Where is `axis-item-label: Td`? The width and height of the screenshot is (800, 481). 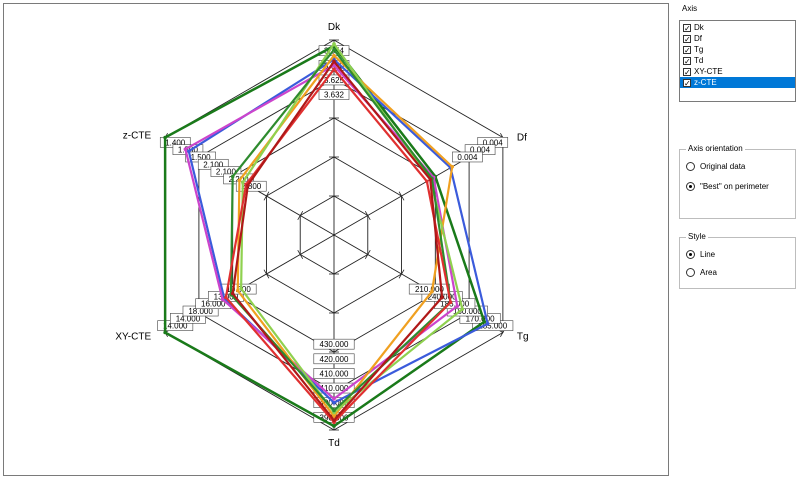
axis-item-label: Td is located at coordinates (699, 60).